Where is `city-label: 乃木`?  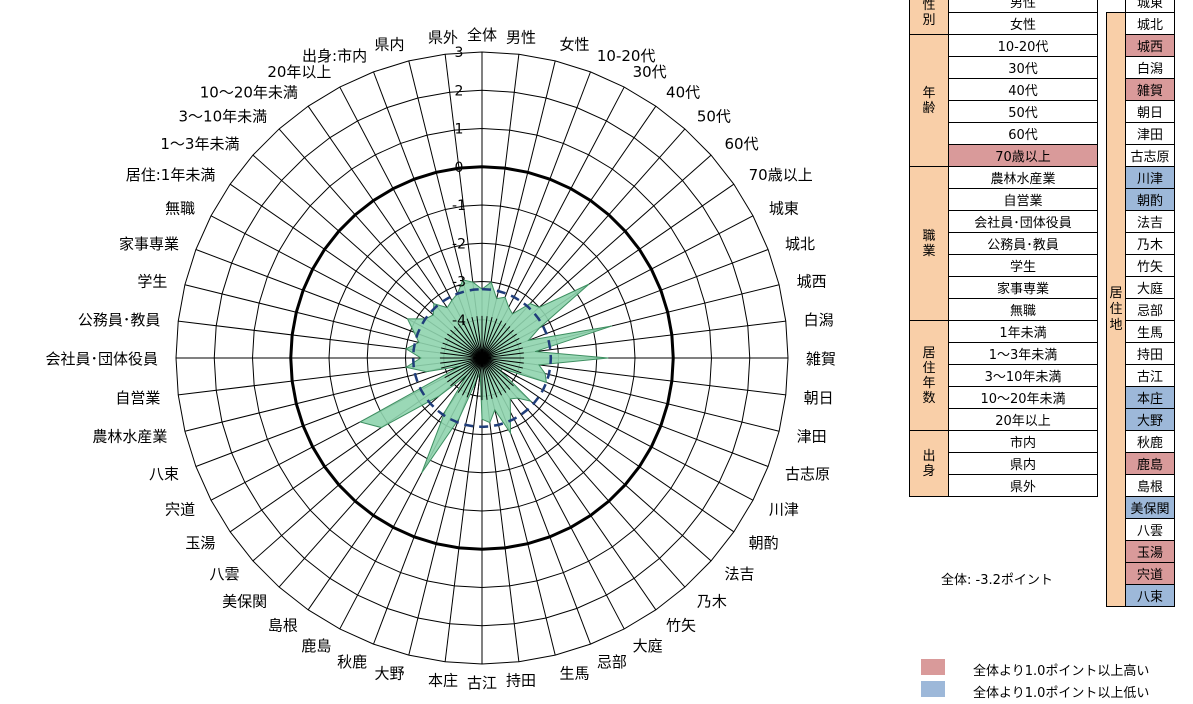
city-label: 乃木 is located at coordinates (1150, 243).